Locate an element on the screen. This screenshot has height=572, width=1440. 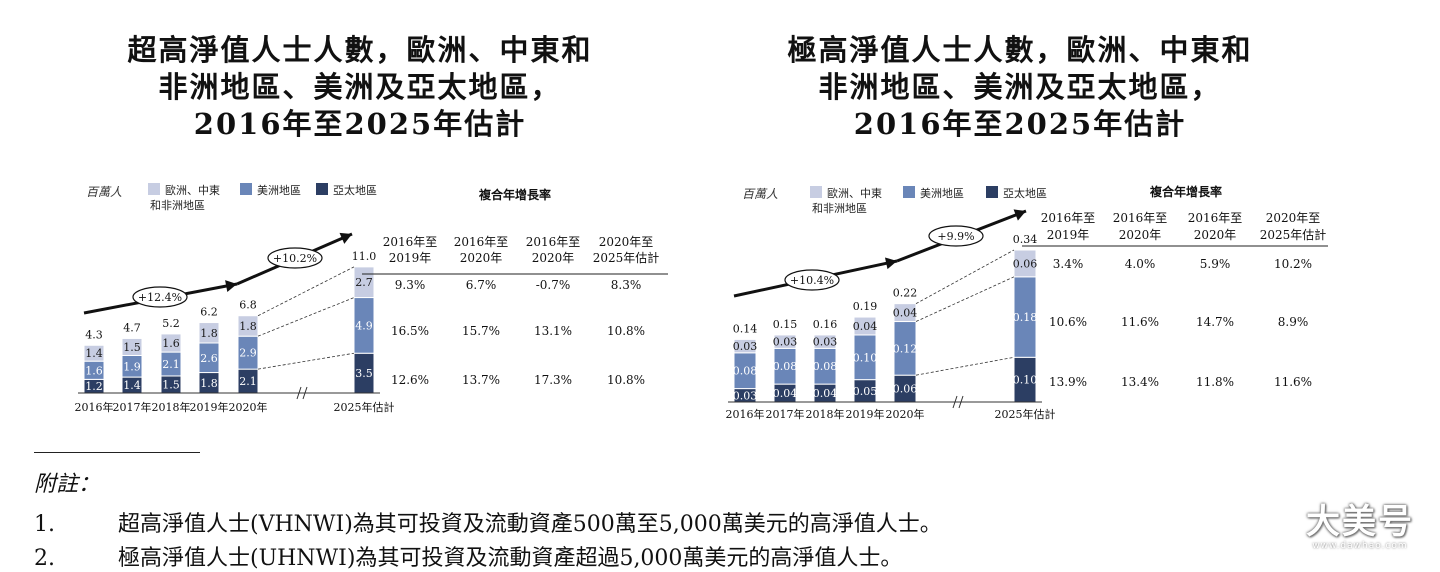
data-label: 2.7 is located at coordinates (364, 282).